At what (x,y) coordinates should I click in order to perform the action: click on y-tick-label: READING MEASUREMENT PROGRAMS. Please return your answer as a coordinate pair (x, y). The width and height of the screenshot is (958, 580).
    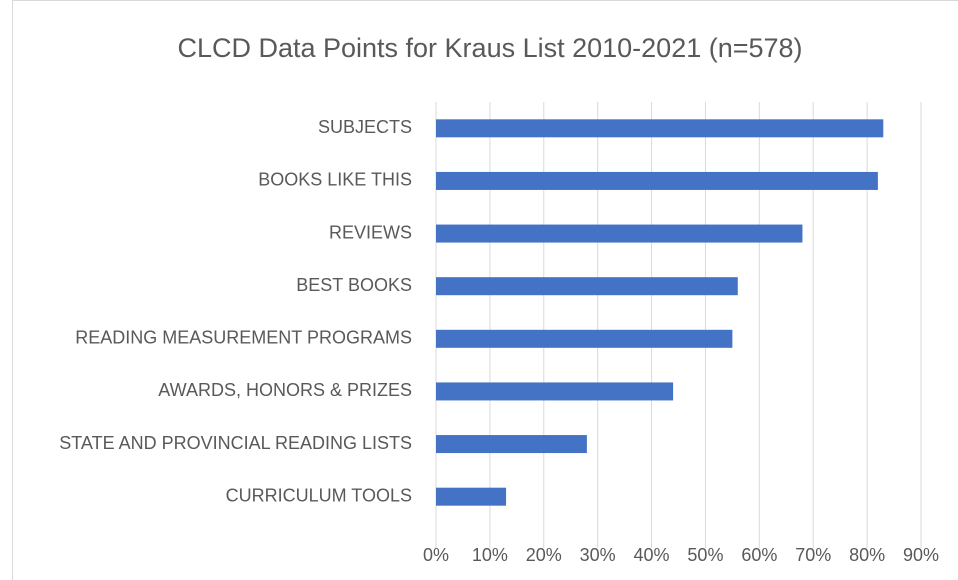
    Looking at the image, I should click on (243, 338).